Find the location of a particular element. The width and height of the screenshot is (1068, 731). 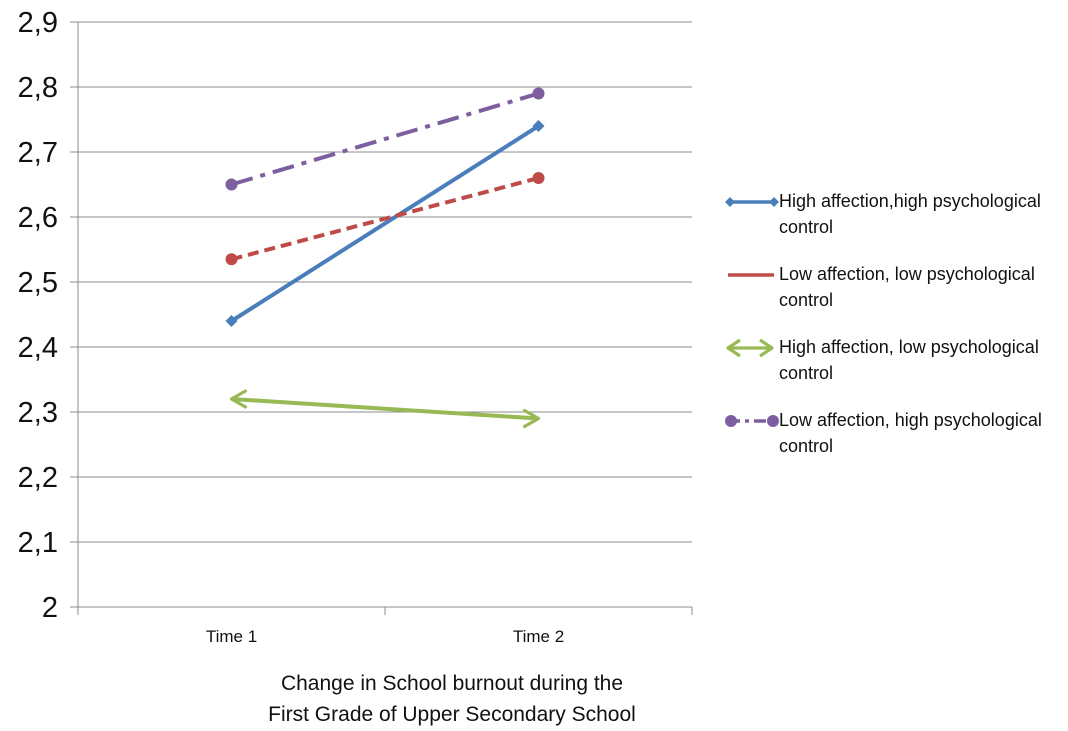

y-tick-label: 2,8 is located at coordinates (38, 88).